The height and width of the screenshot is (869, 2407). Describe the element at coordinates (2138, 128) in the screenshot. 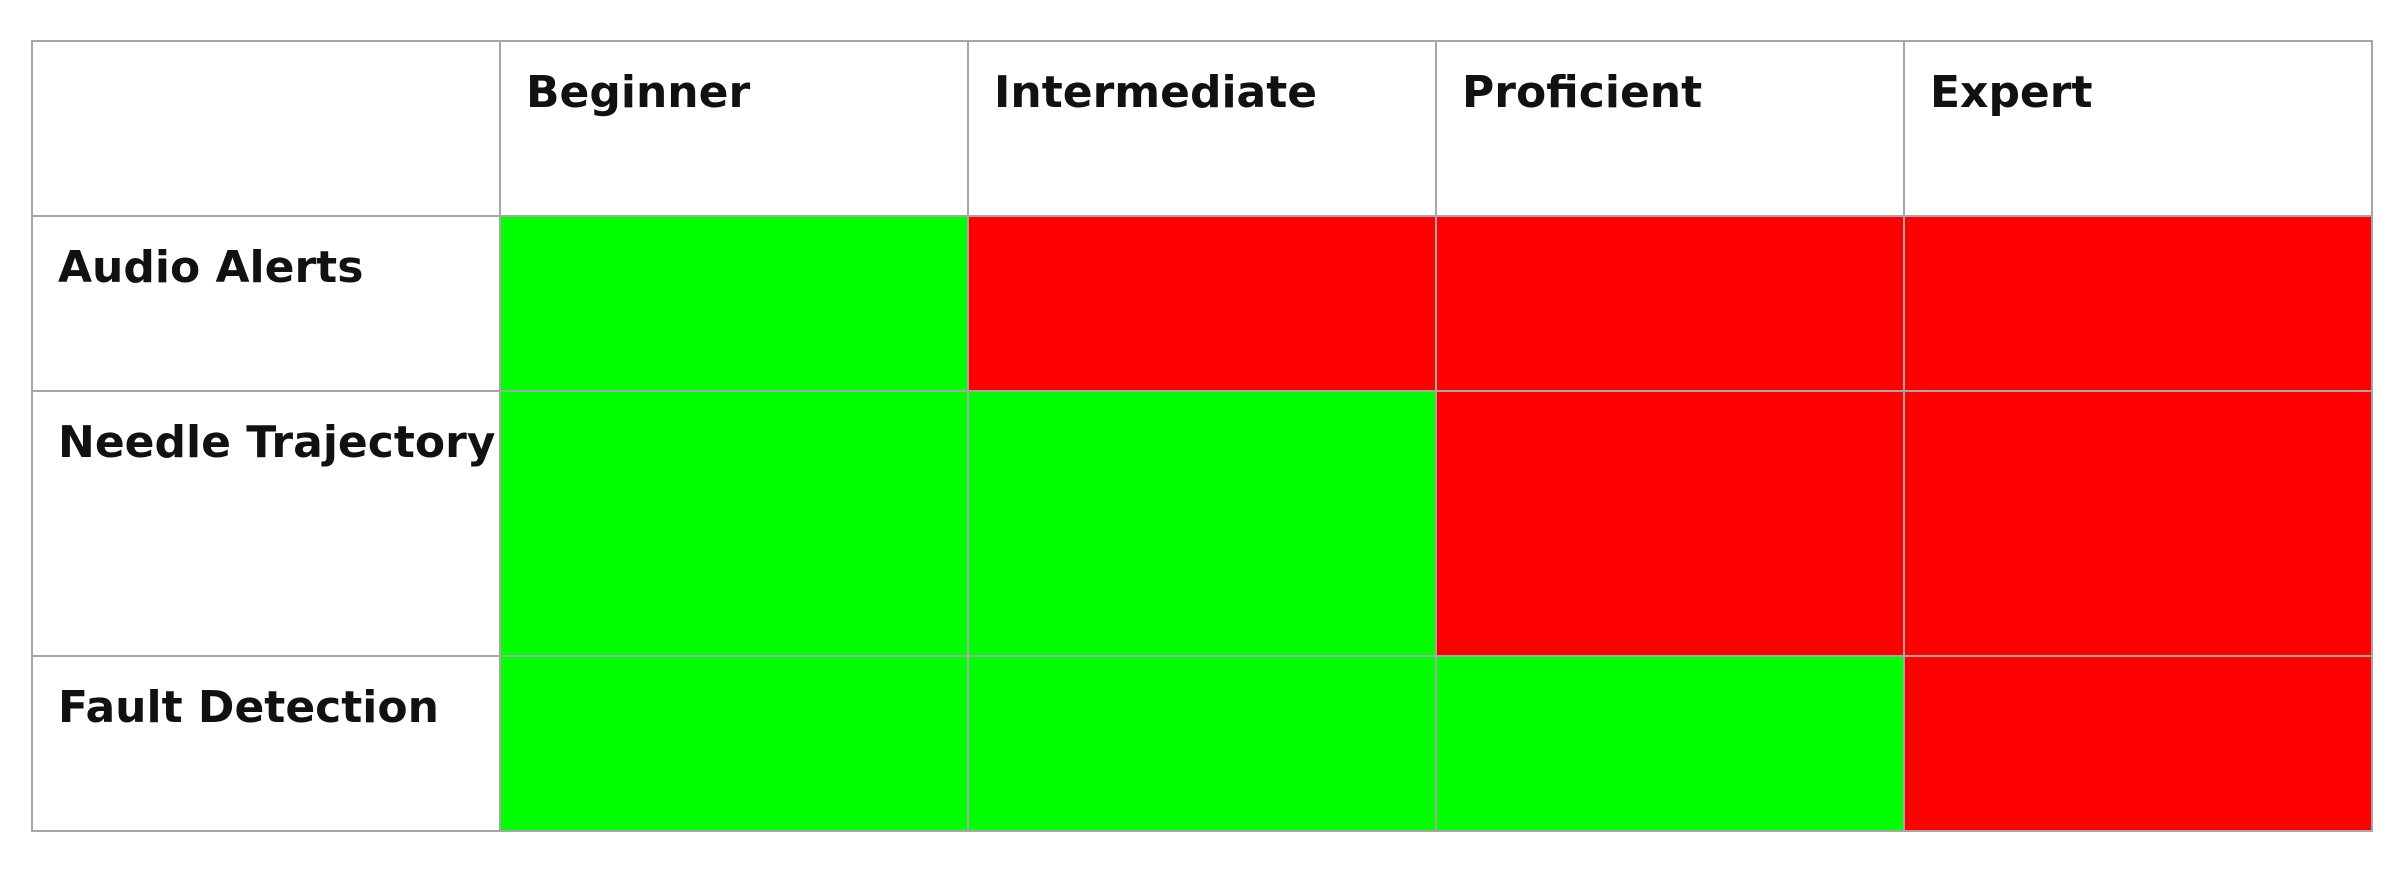

I see `column-header: Expert` at that location.